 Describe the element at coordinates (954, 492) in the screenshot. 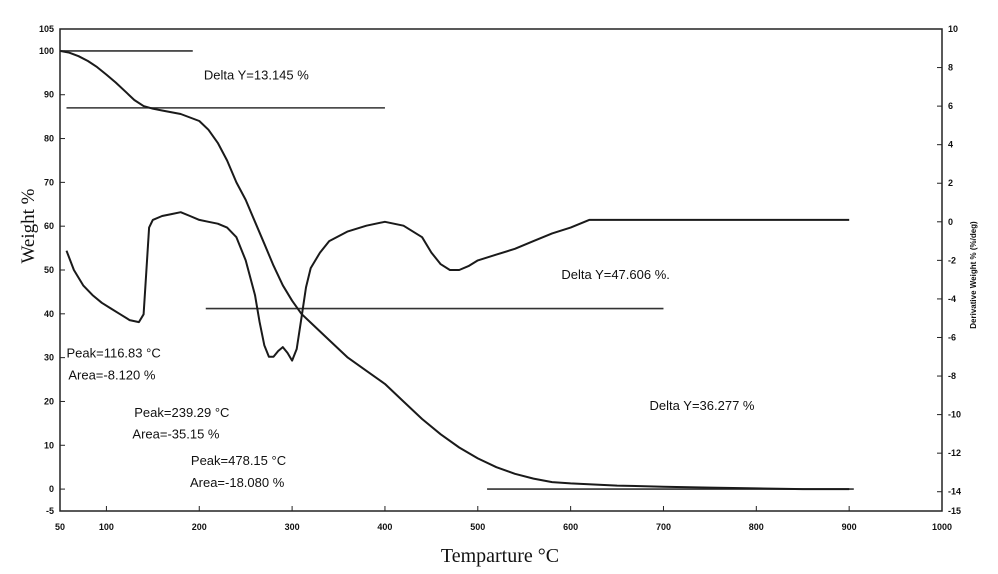

I see `y2-tick-label: -14` at that location.